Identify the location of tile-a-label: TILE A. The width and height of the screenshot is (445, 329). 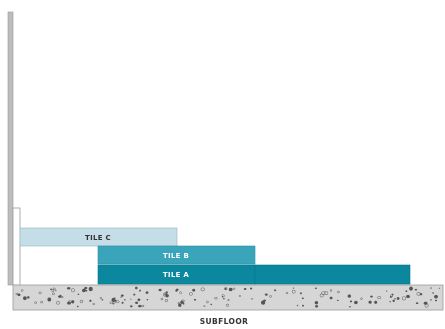
(176, 275).